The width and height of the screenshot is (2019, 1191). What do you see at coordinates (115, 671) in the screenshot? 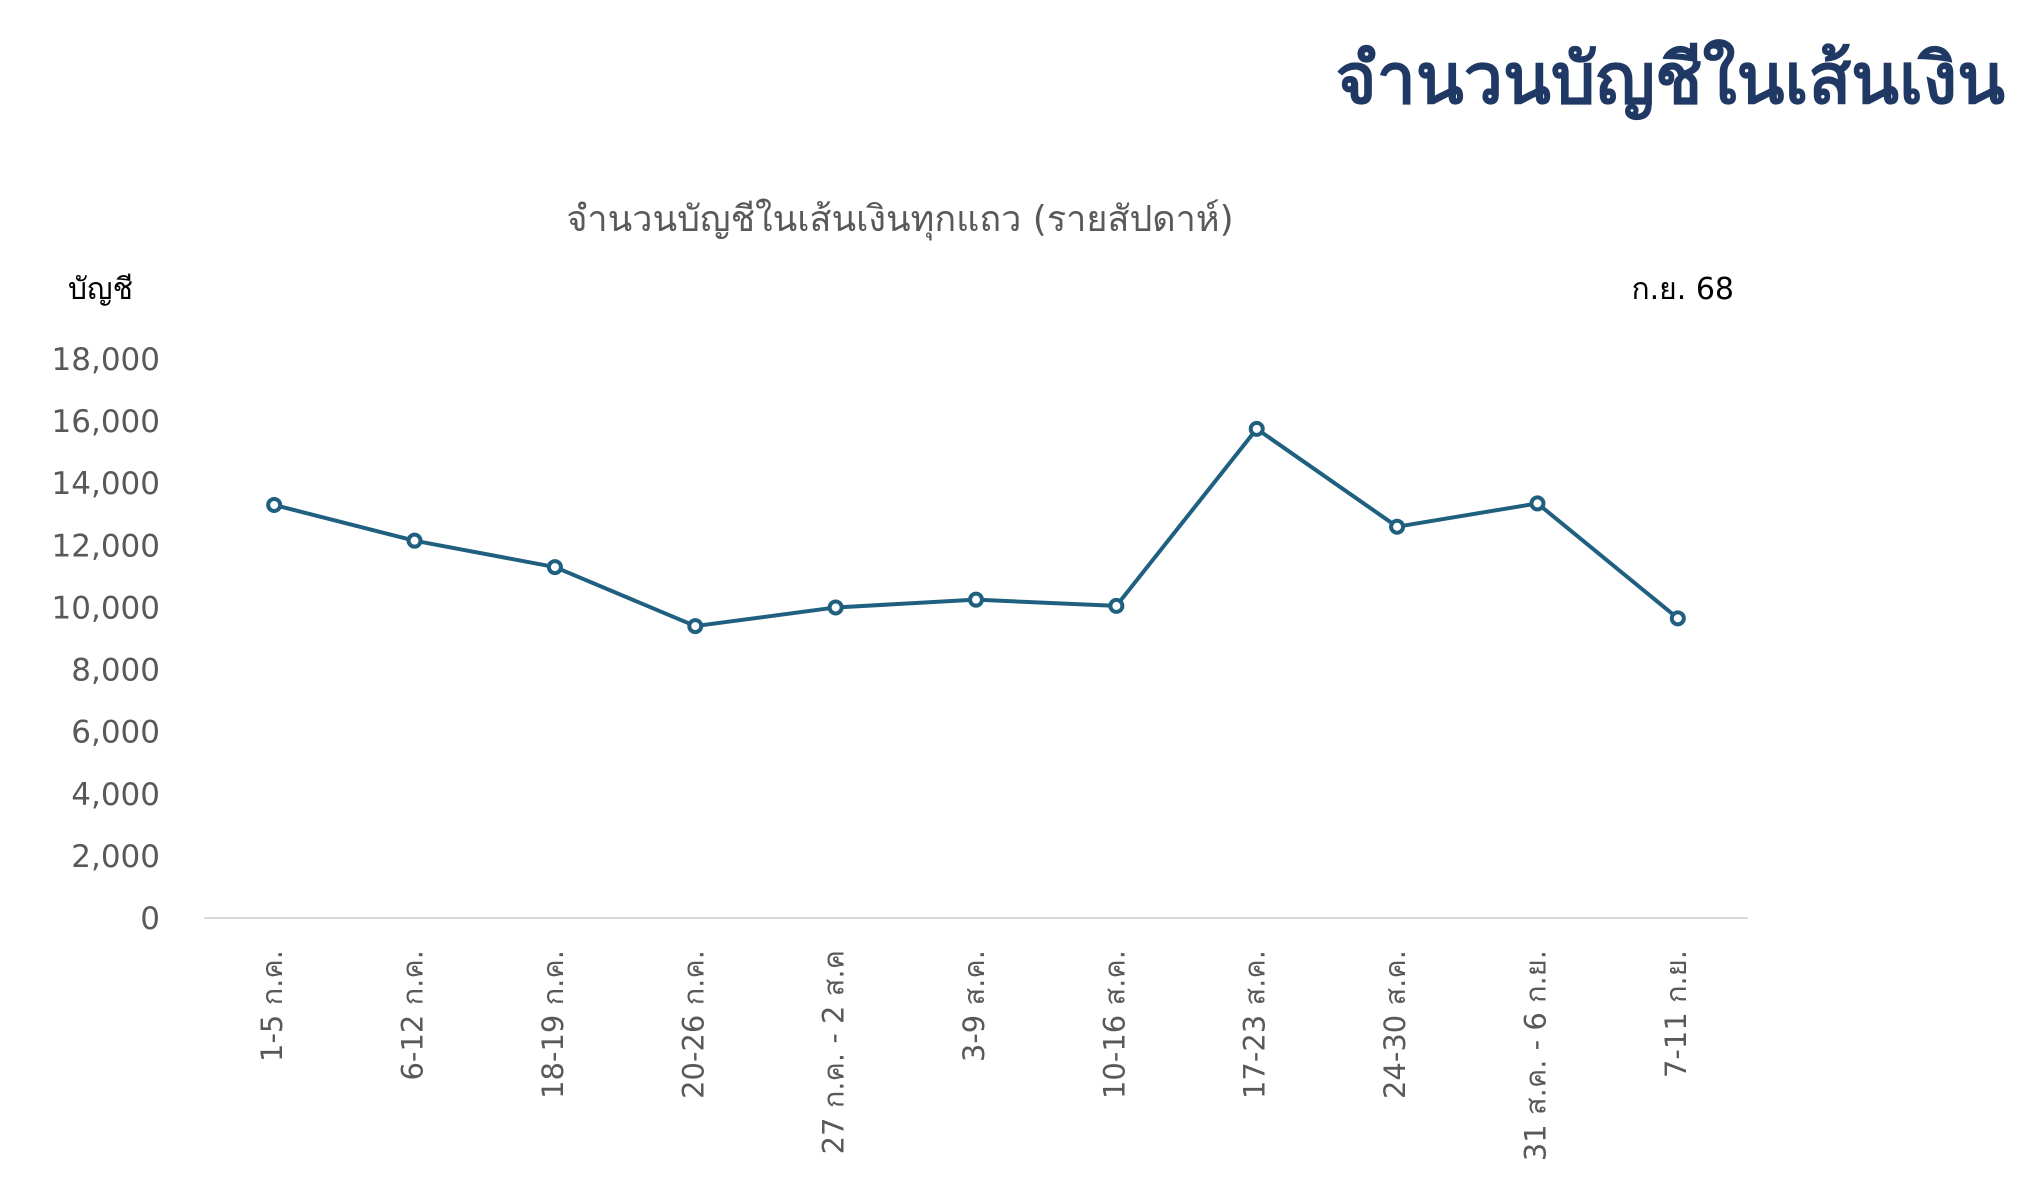
I see `y-tick-label: 8,000` at bounding box center [115, 671].